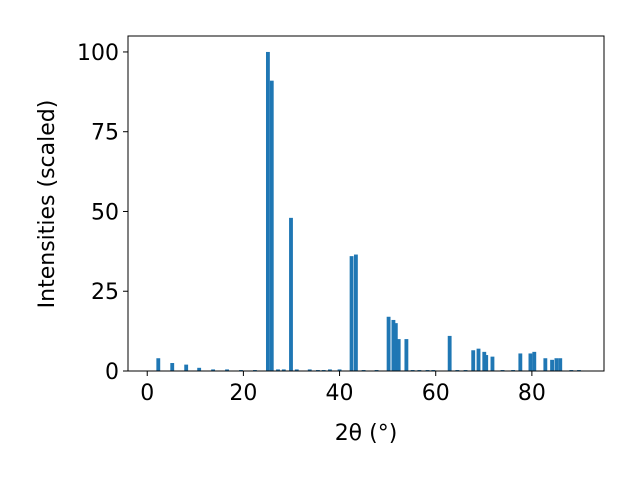 The image size is (640, 480). What do you see at coordinates (532, 393) in the screenshot?
I see `x-tick-label: 80` at bounding box center [532, 393].